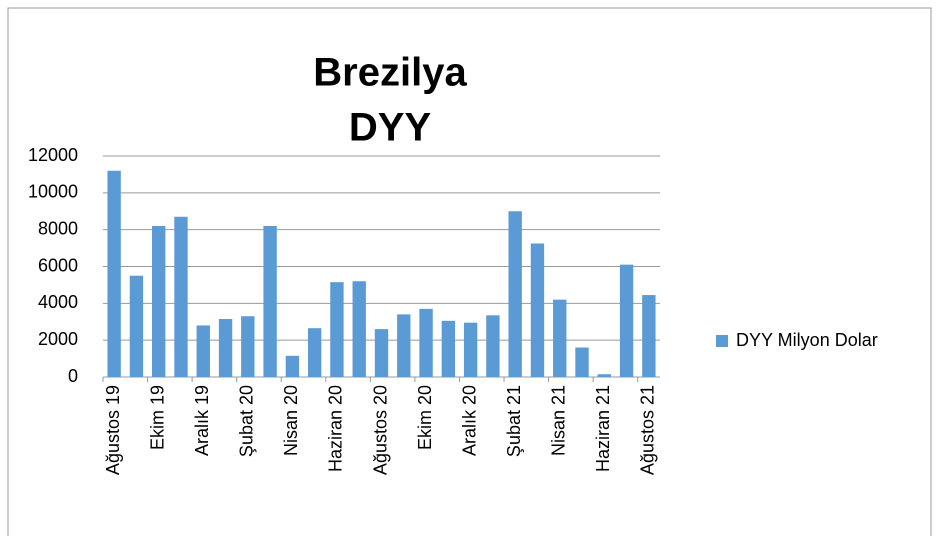 This screenshot has height=536, width=940. Describe the element at coordinates (425, 417) in the screenshot. I see `x-tick-label: Ekim 20` at that location.